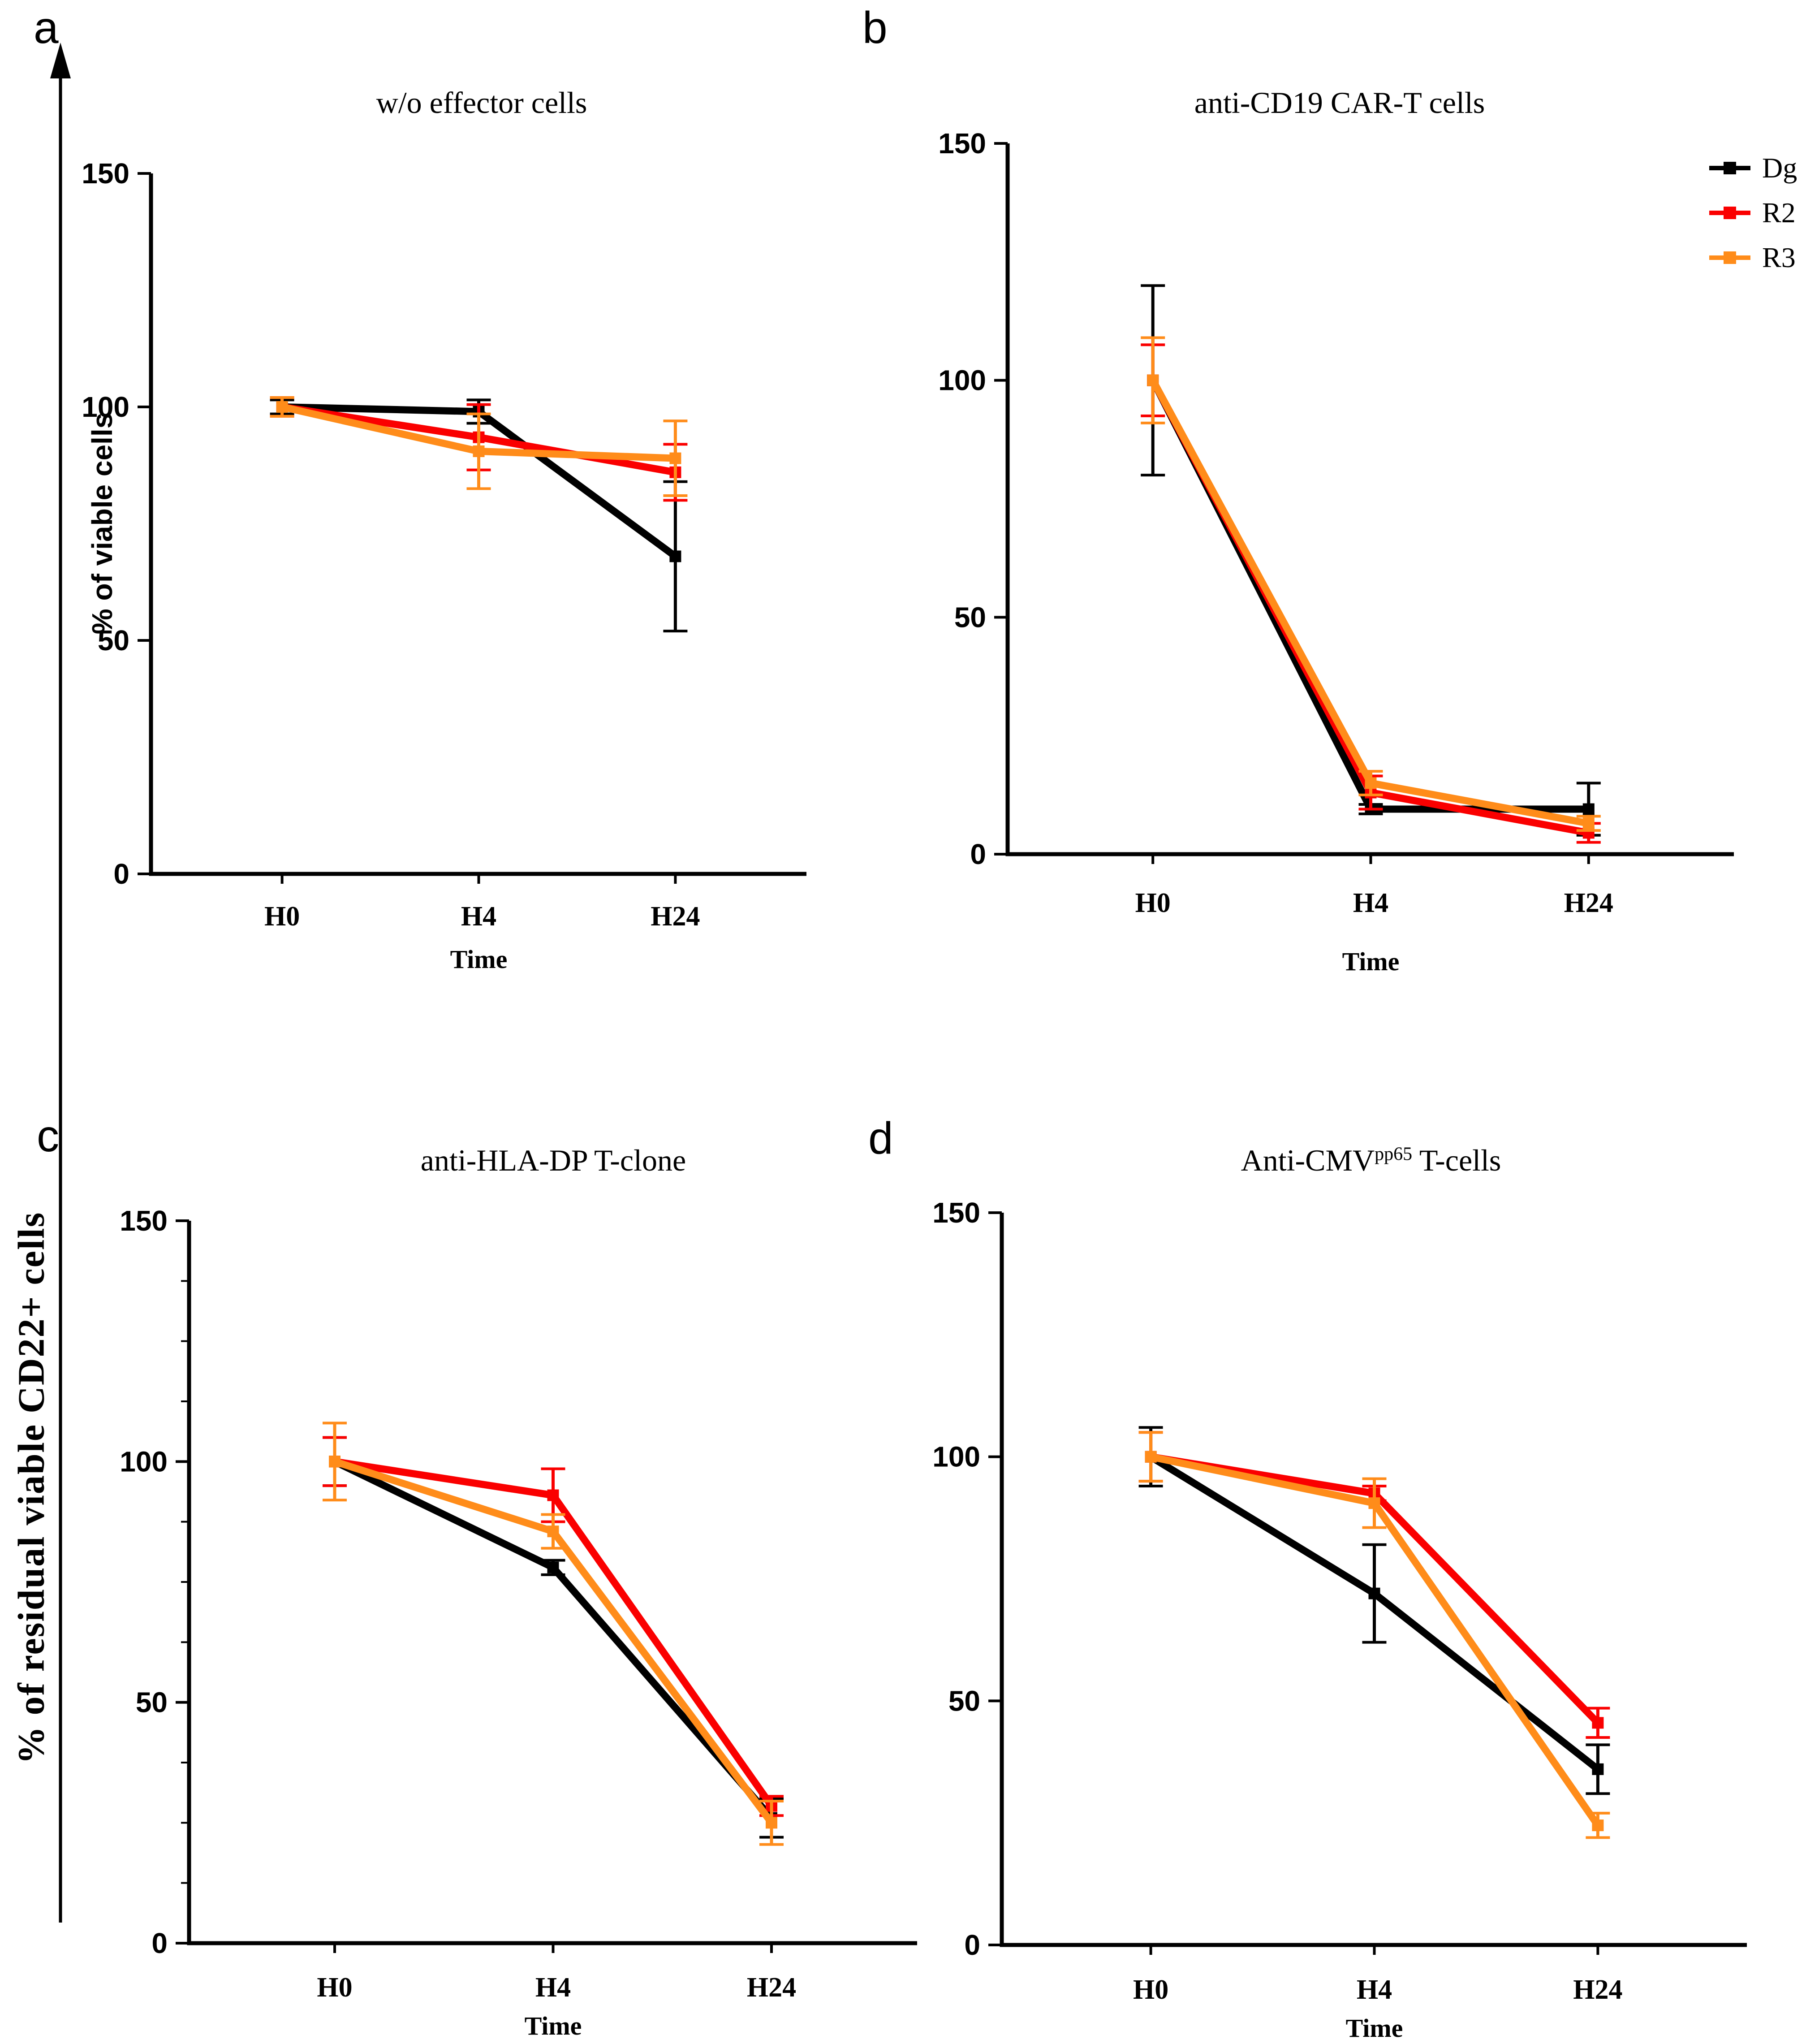 The height and width of the screenshot is (2044, 1806). What do you see at coordinates (31, 1487) in the screenshot?
I see `shared-y-axis-label: % of residual viable CD22+ cells` at bounding box center [31, 1487].